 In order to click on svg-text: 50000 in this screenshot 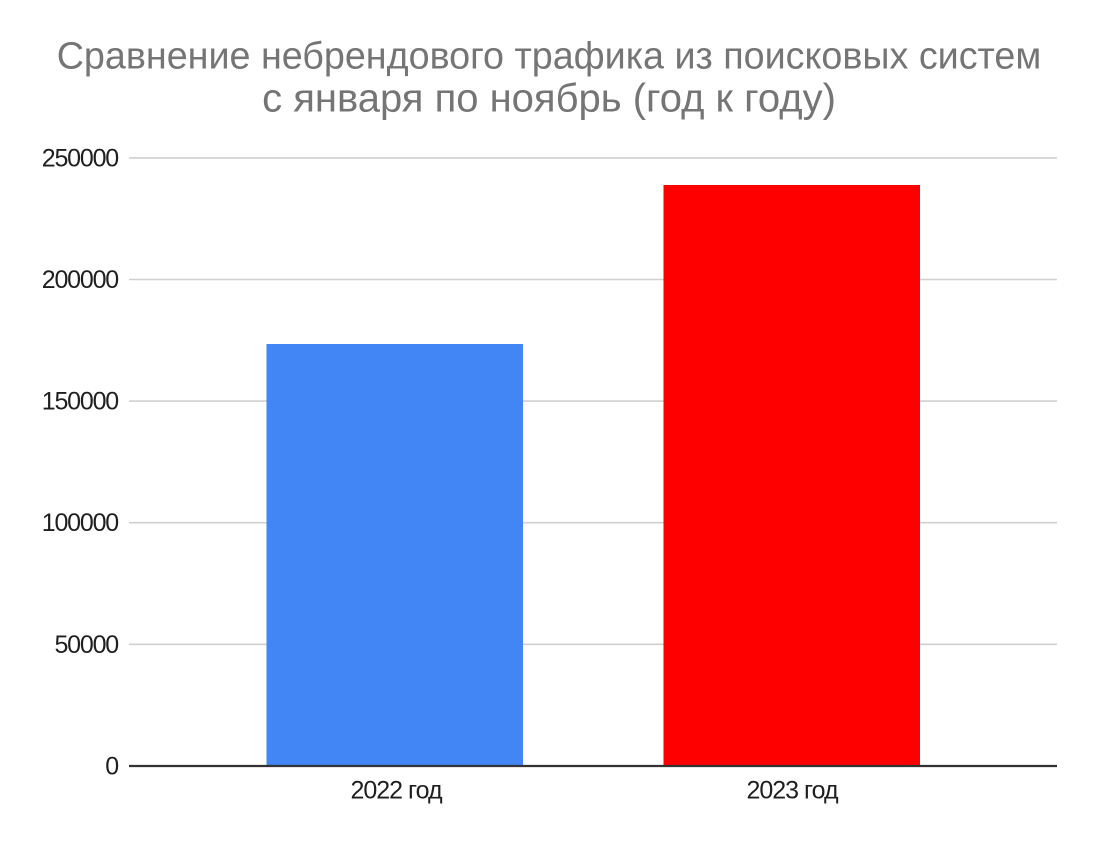, I will do `click(86, 645)`.